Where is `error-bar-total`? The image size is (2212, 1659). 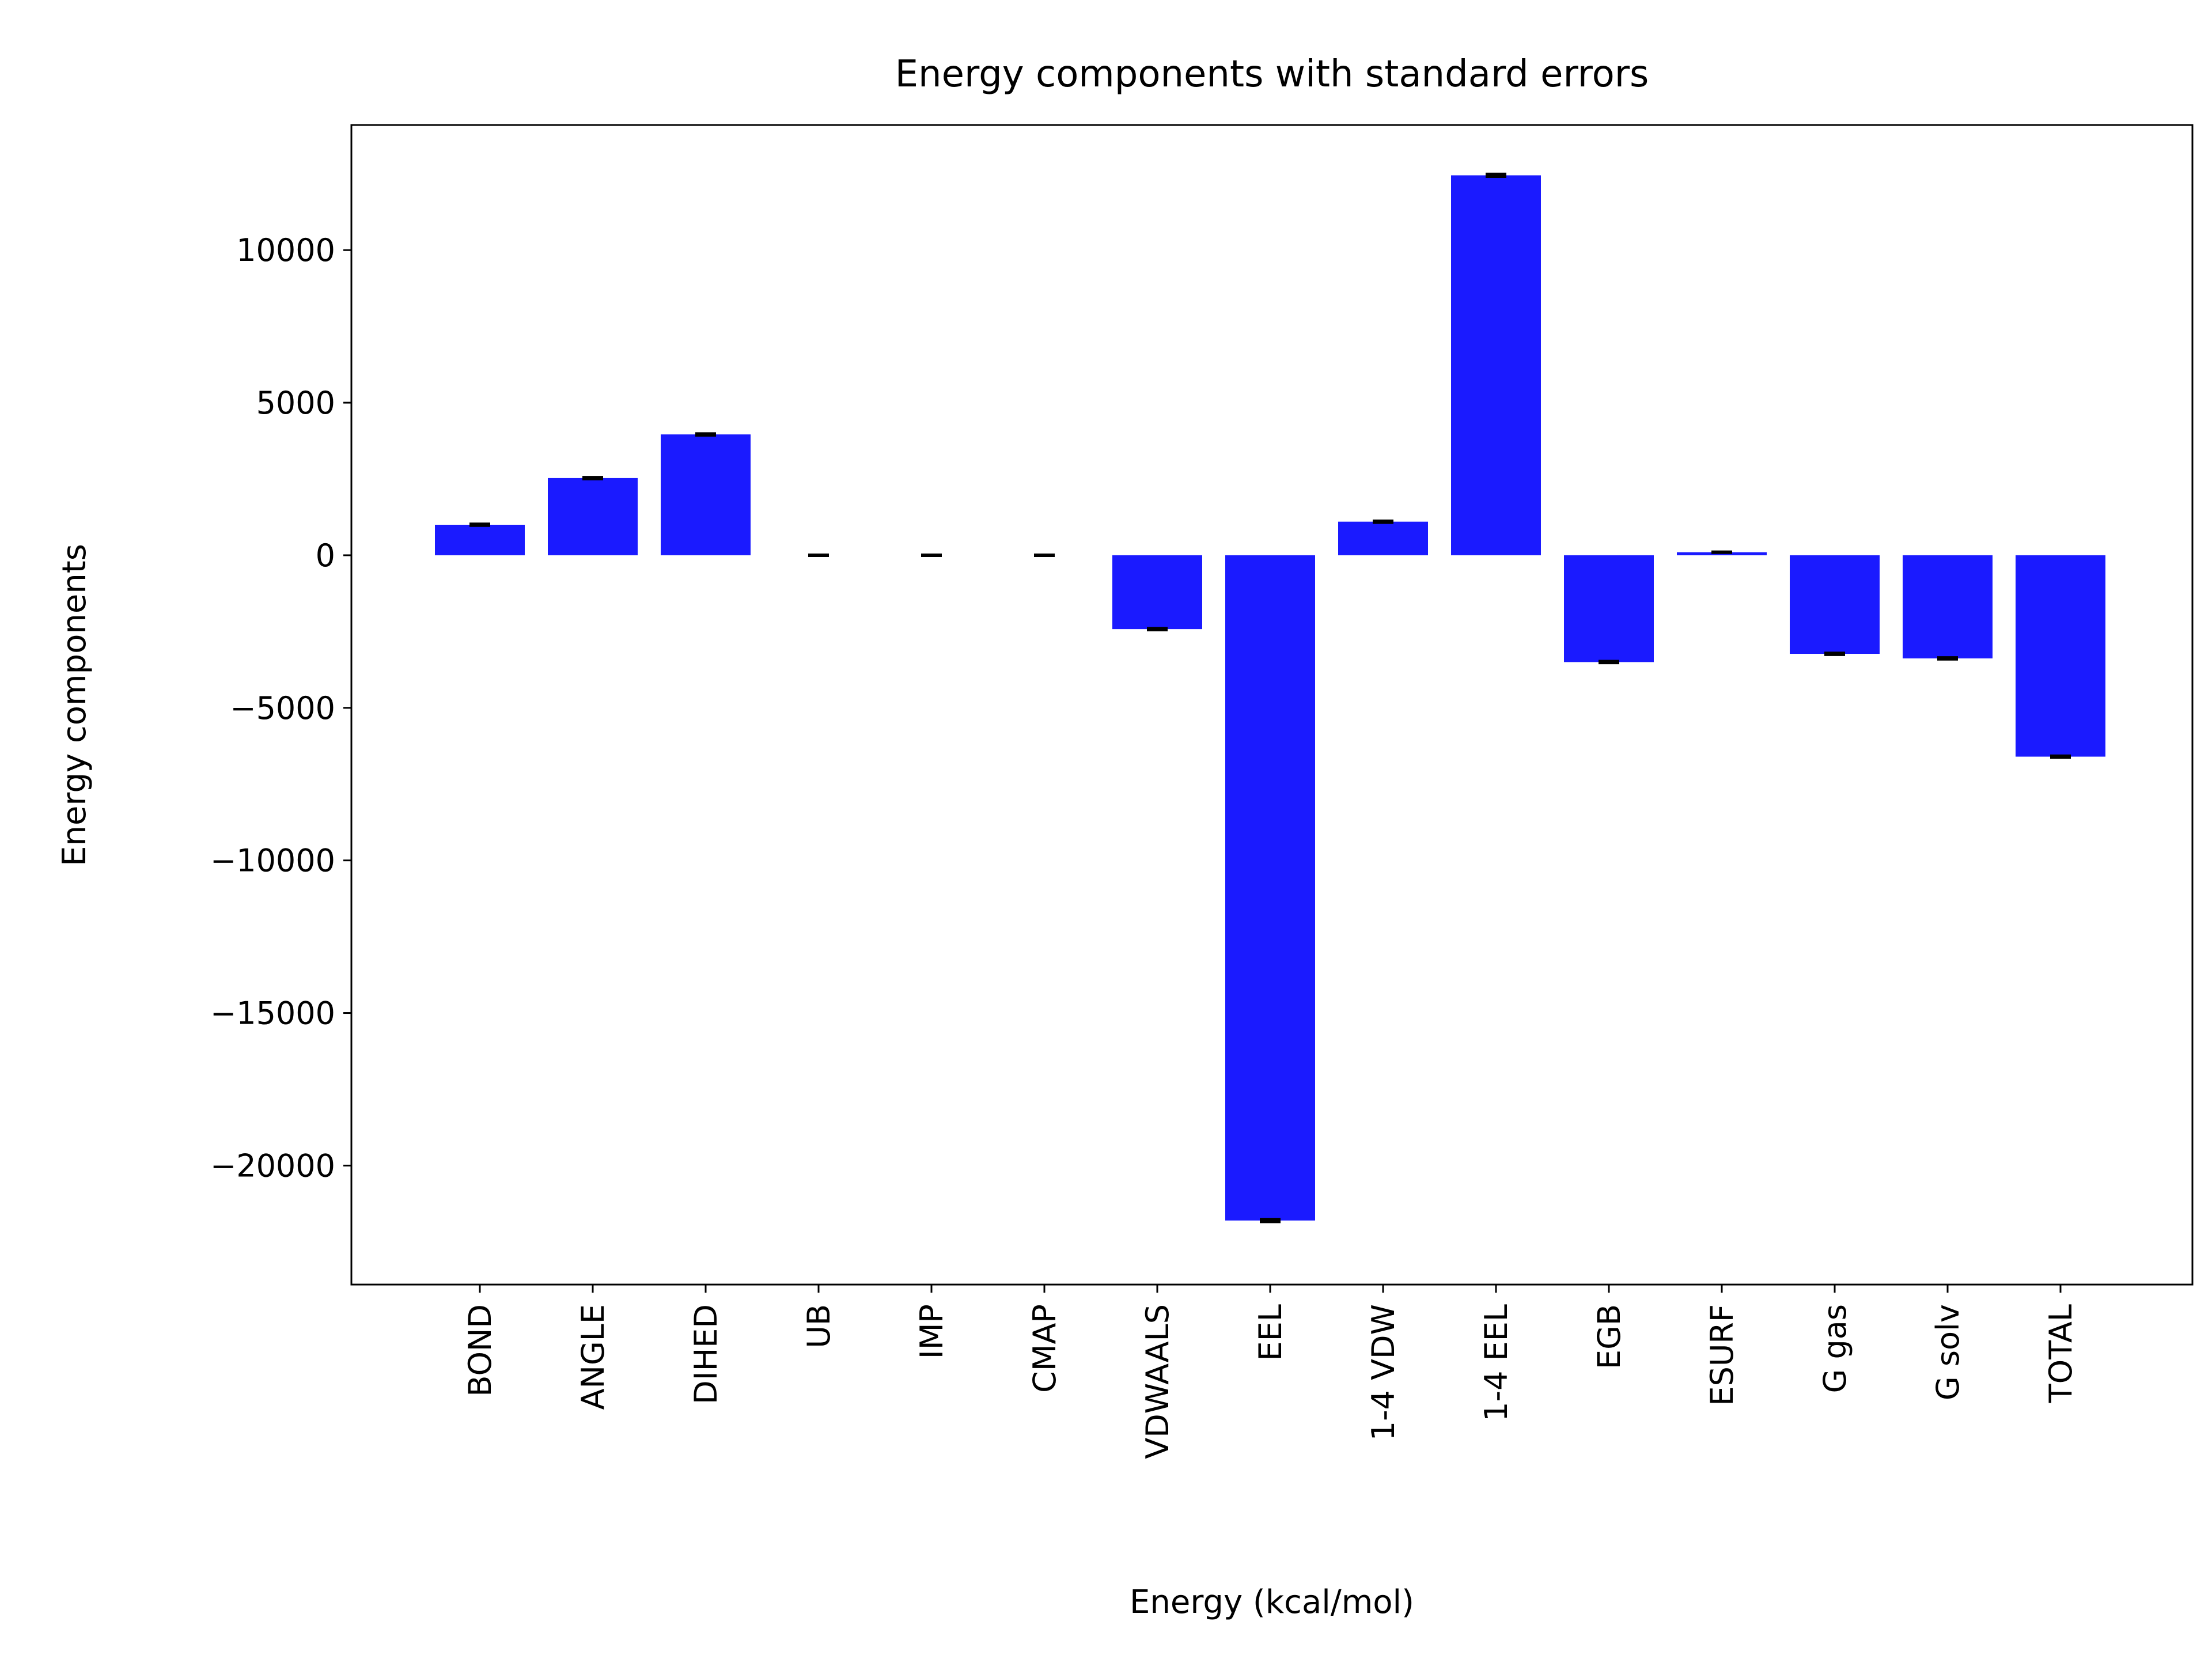 error-bar-total is located at coordinates (2060, 756).